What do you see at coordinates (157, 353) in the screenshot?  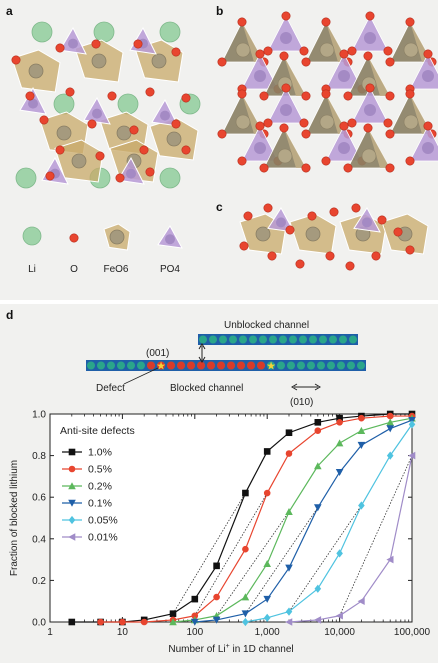 I see `direction-001-label: (001)` at bounding box center [157, 353].